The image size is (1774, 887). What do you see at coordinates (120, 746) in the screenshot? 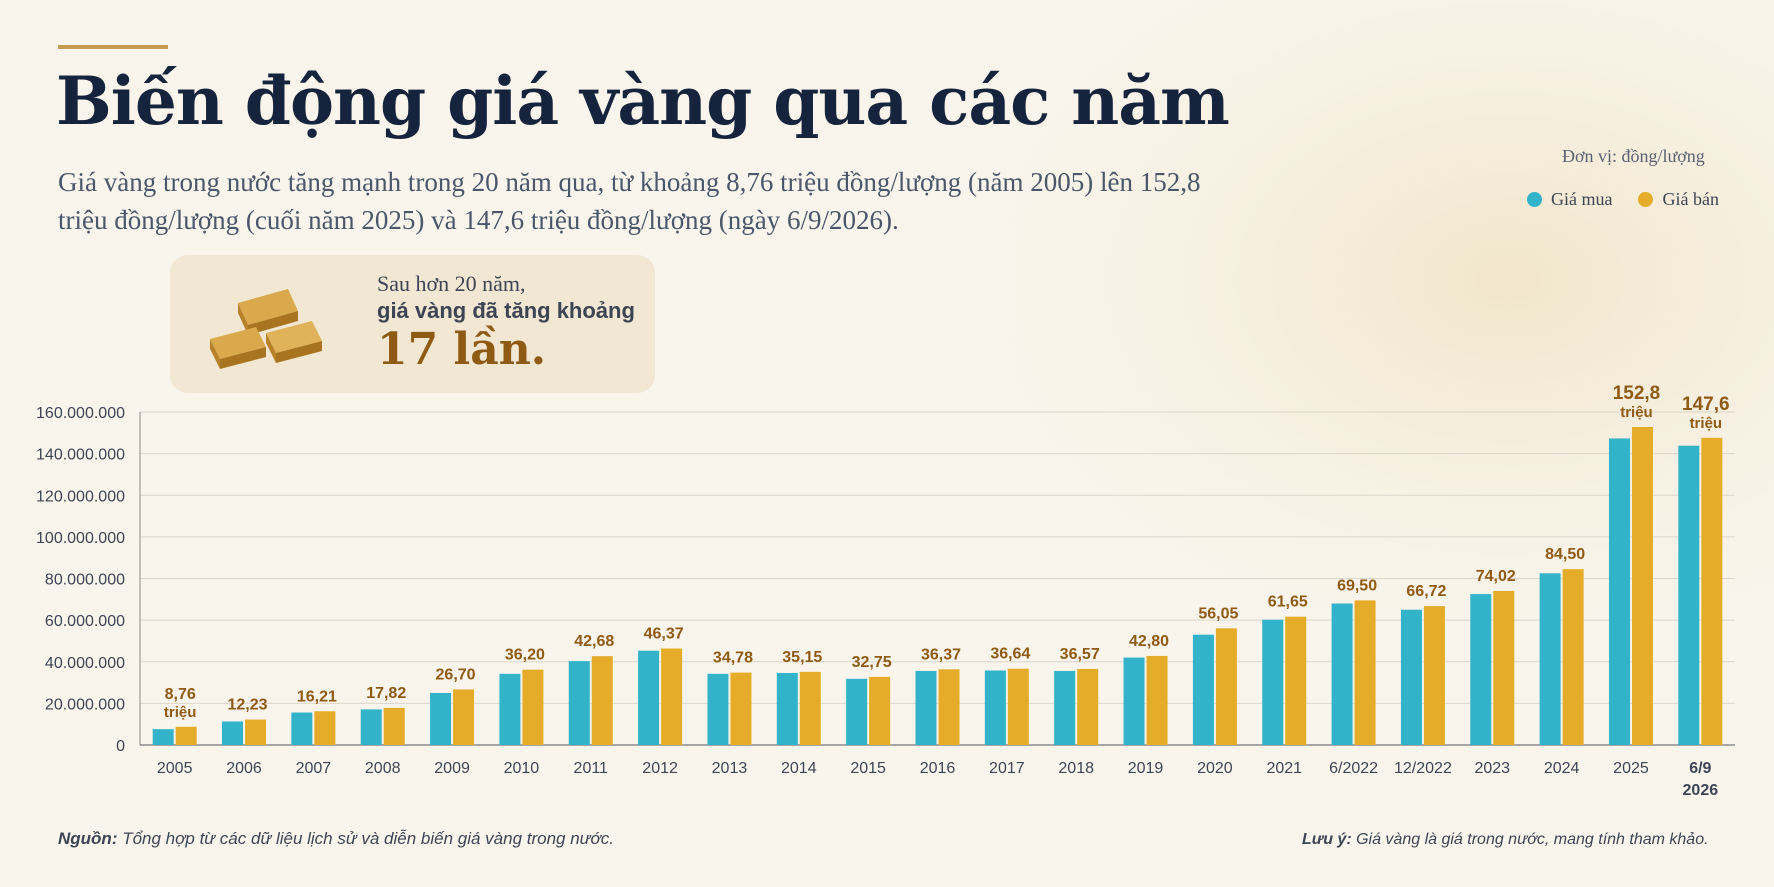
I see `y-tick-label: 0` at bounding box center [120, 746].